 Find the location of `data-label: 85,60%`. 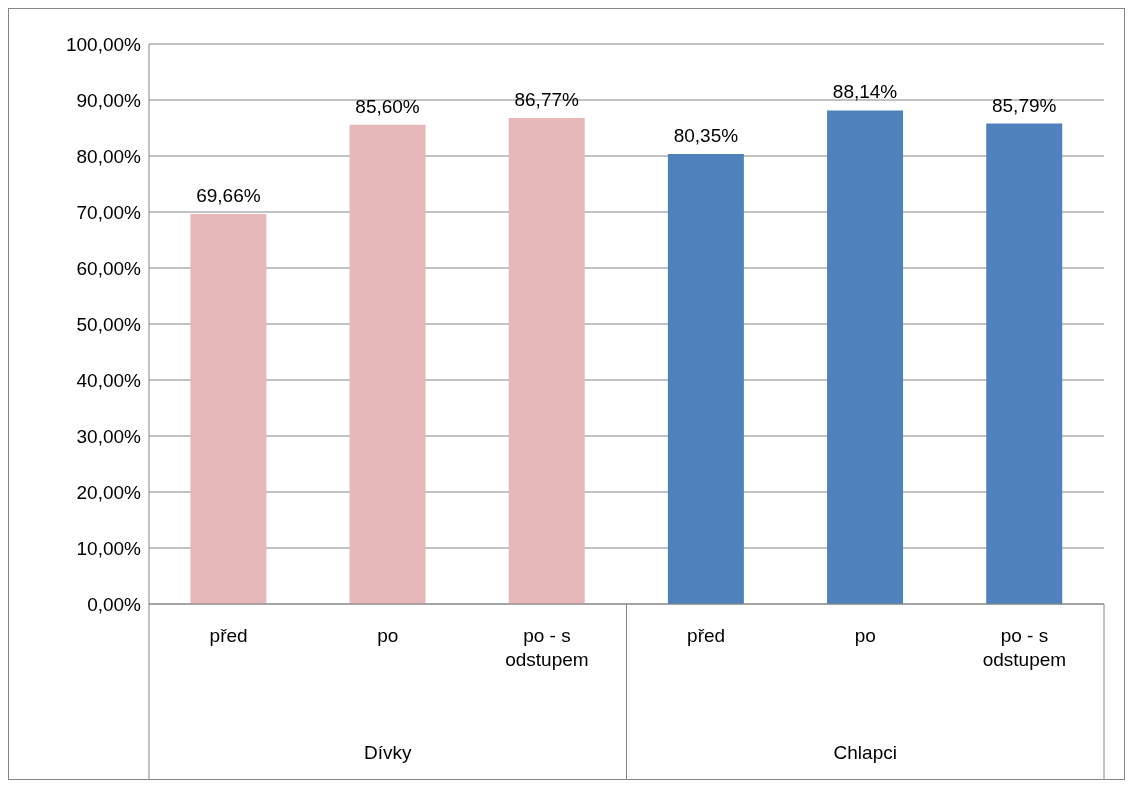

data-label: 85,60% is located at coordinates (387, 106).